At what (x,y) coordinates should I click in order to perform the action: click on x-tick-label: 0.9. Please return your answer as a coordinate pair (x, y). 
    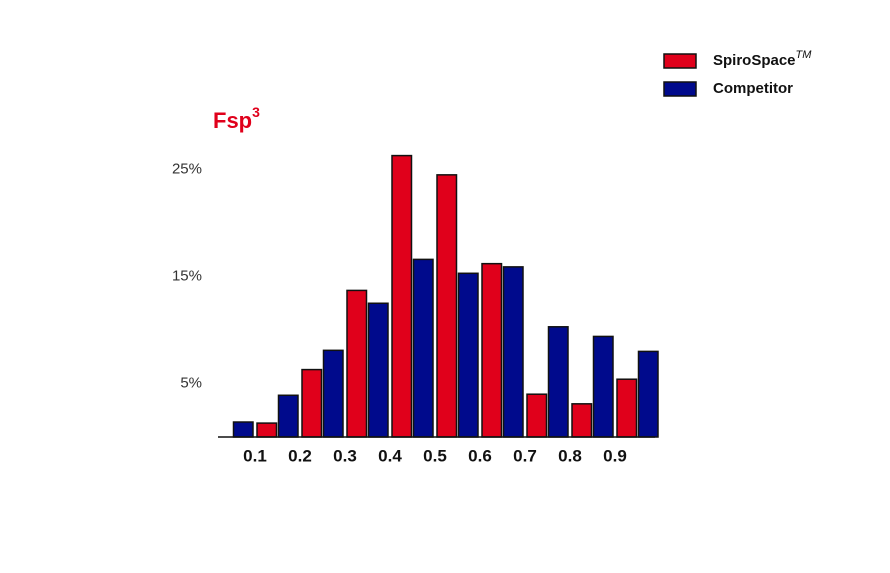
    Looking at the image, I should click on (615, 455).